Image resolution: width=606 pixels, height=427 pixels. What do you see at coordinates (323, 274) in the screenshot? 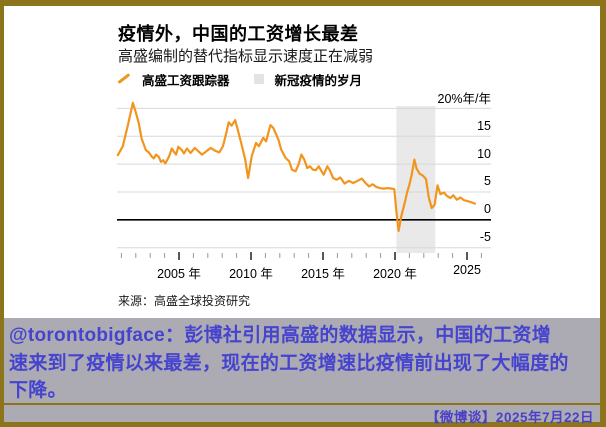
I see `x-axis-label: 2015 年` at bounding box center [323, 274].